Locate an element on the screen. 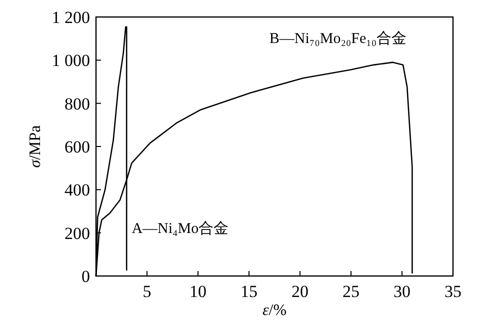 The width and height of the screenshot is (498, 326). y-tick-label: 800 is located at coordinates (77, 104).